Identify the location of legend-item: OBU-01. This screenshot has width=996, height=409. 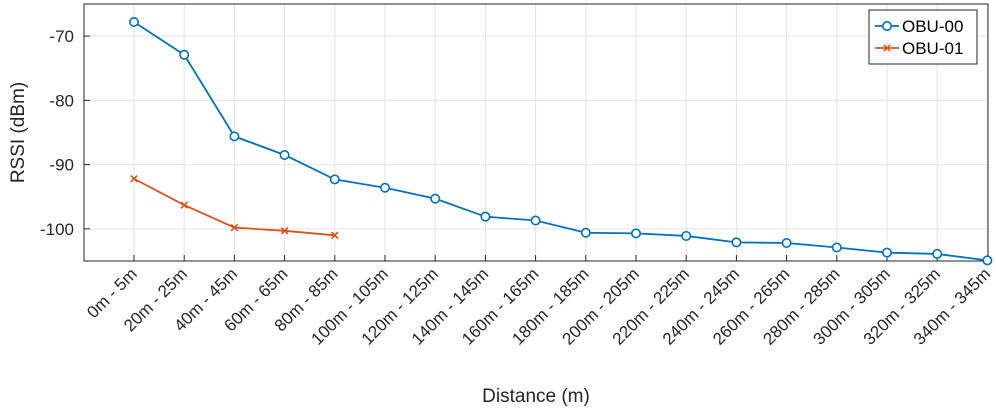
(919, 48).